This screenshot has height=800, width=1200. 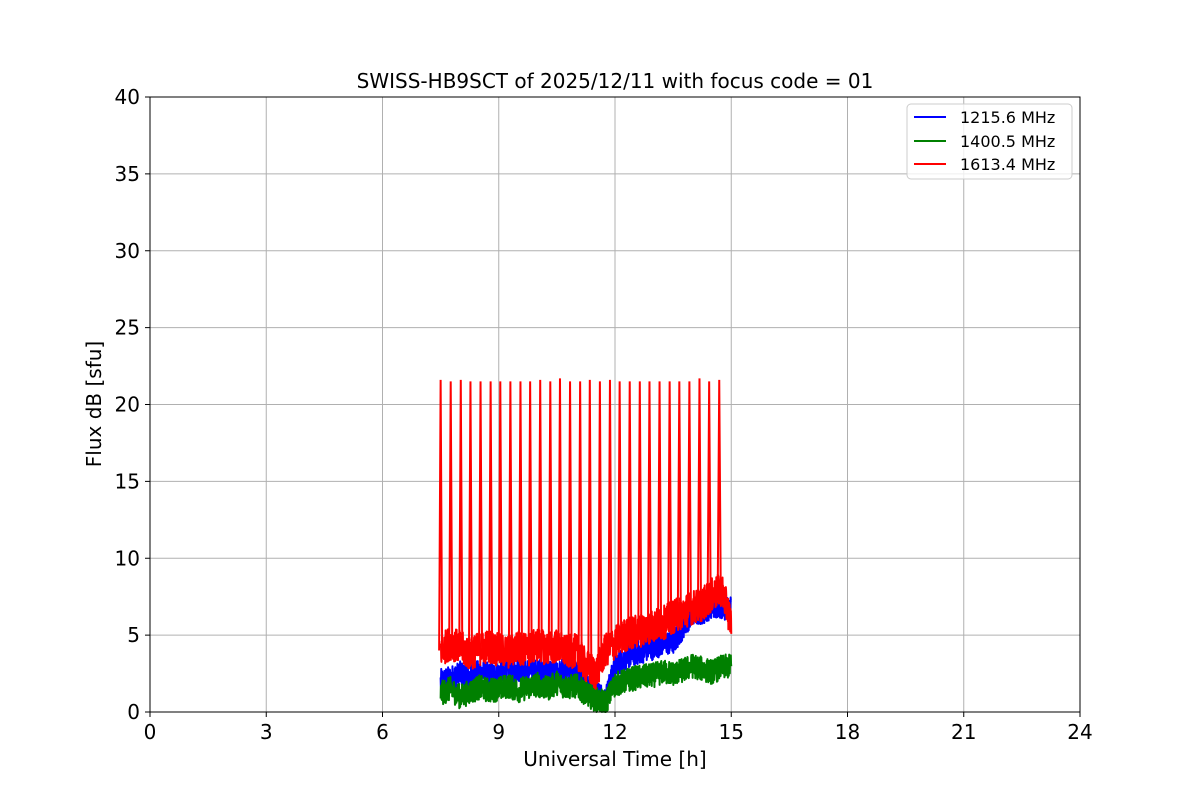 I want to click on series-layer, so click(x=585, y=545).